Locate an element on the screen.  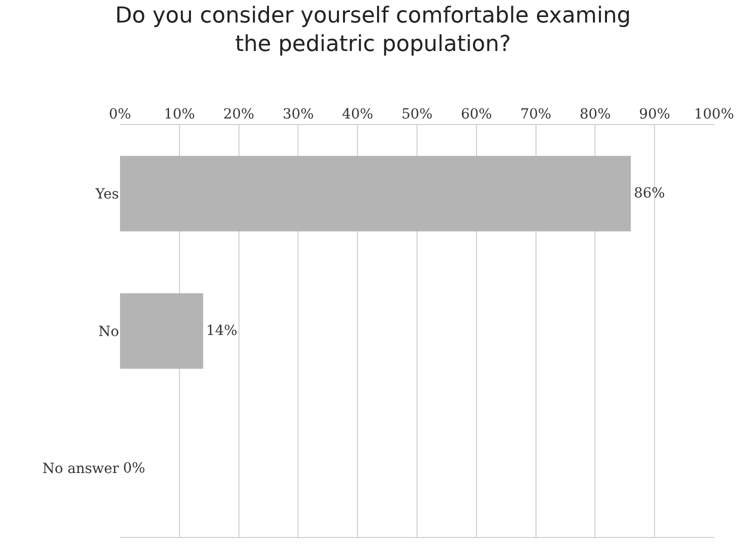
y-tick-label: Yes is located at coordinates (106, 194).